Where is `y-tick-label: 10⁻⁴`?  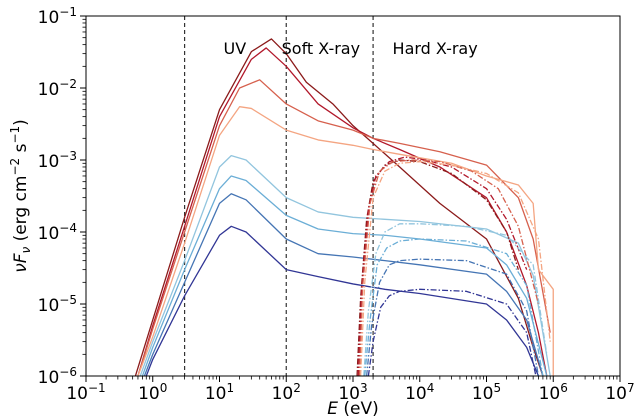
y-tick-label: 10⁻⁴ is located at coordinates (57, 232).